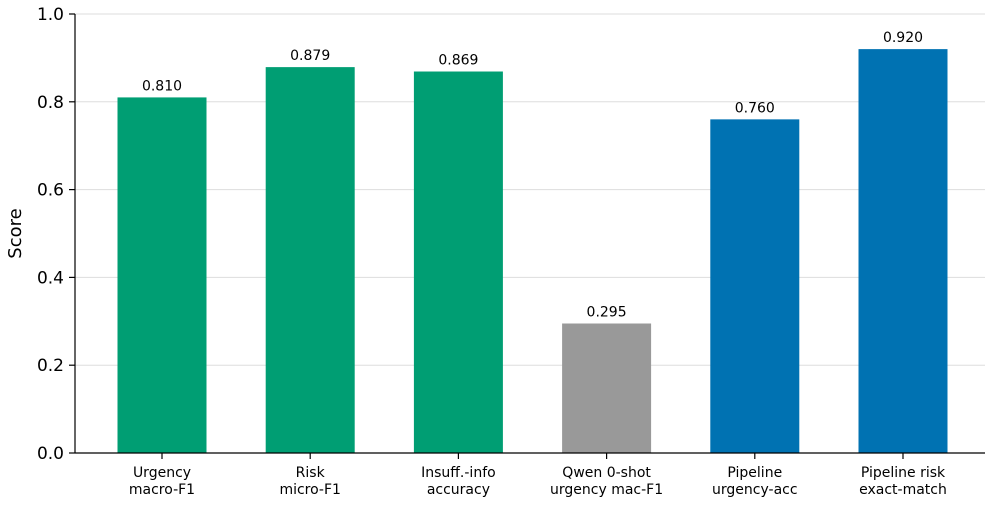 This screenshot has height=505, width=996. What do you see at coordinates (755, 108) in the screenshot?
I see `value-label: 0.760` at bounding box center [755, 108].